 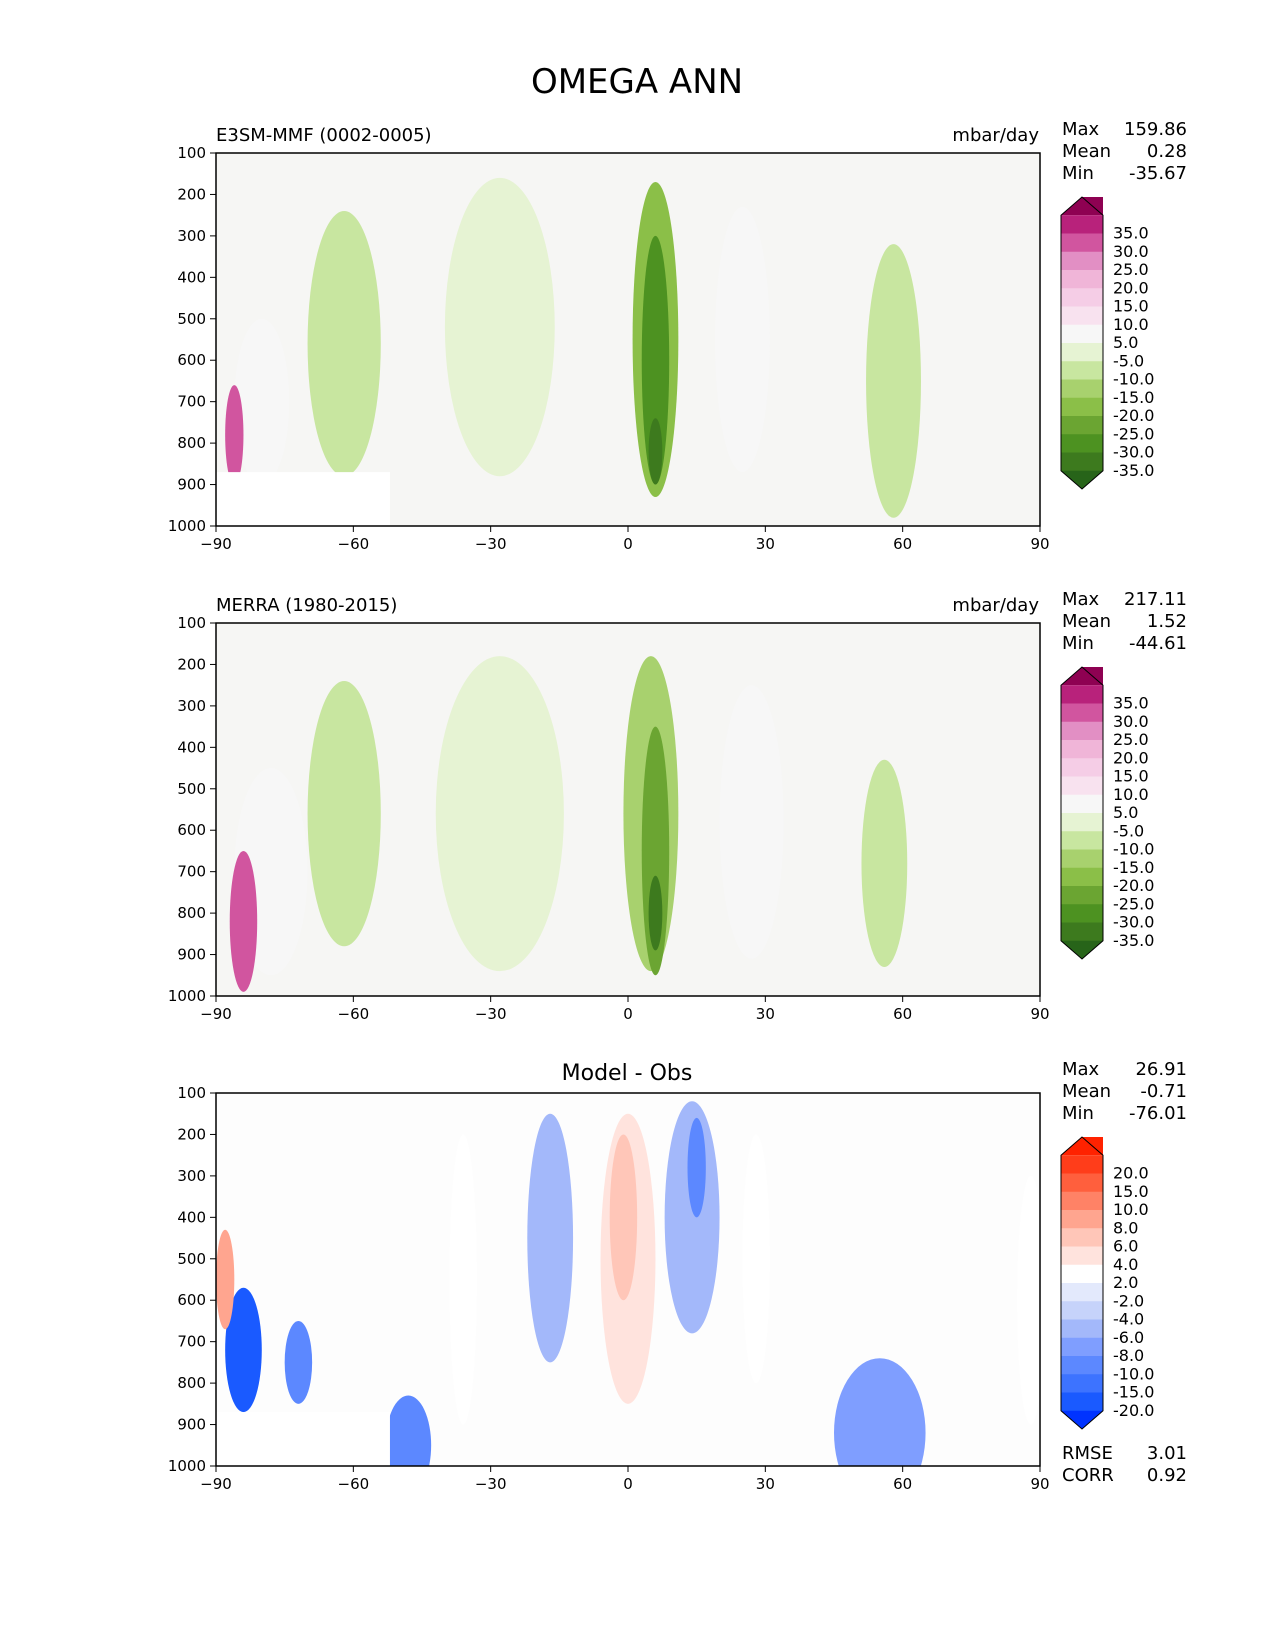 What do you see at coordinates (191, 1217) in the screenshot?
I see `difference-ytick-label: 400` at bounding box center [191, 1217].